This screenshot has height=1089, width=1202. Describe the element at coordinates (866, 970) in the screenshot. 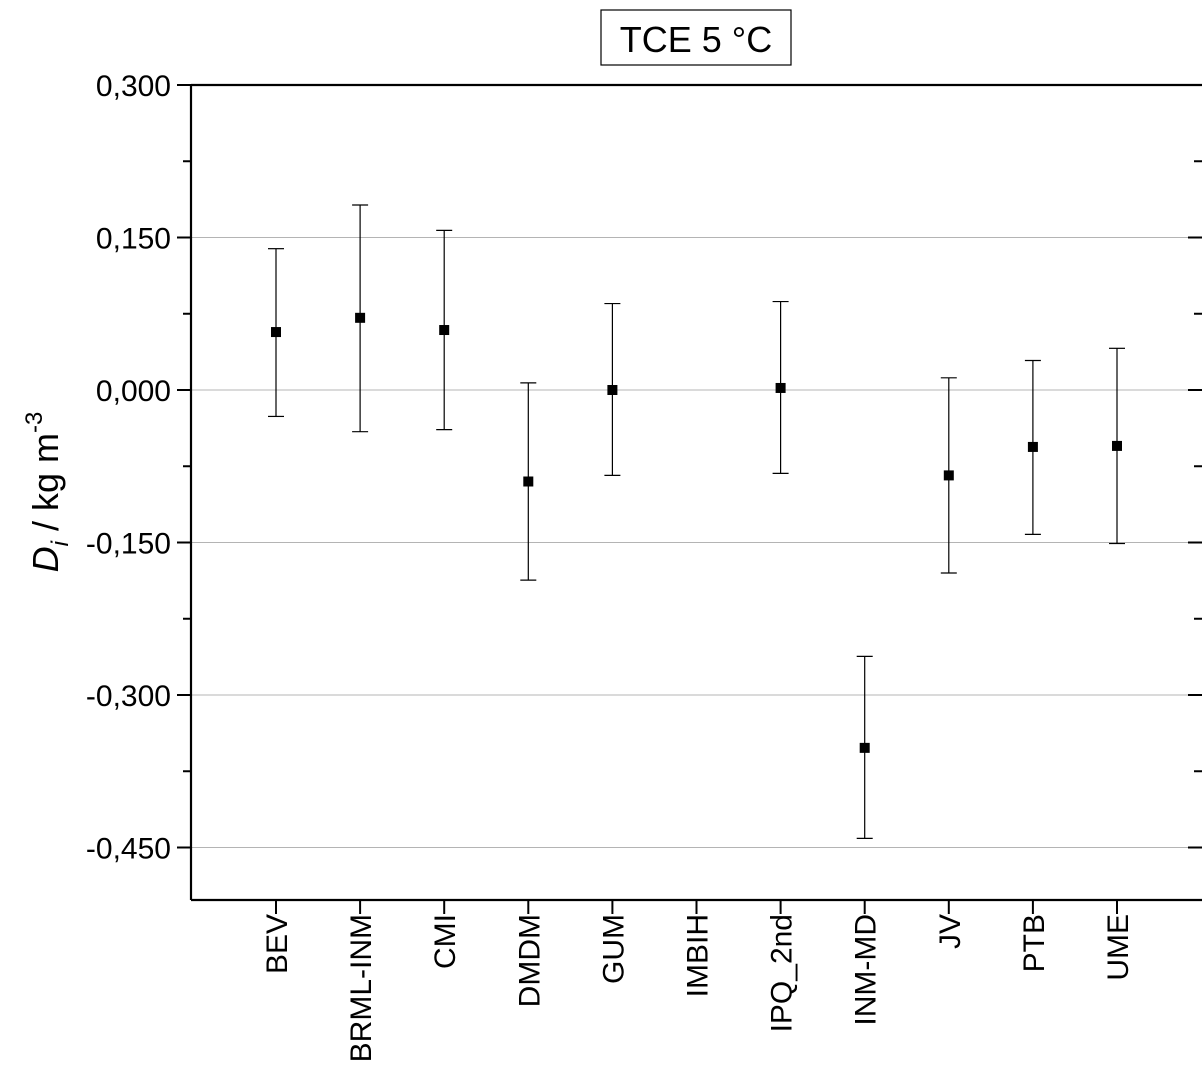

I see `x-tick-label: INM-MD` at that location.